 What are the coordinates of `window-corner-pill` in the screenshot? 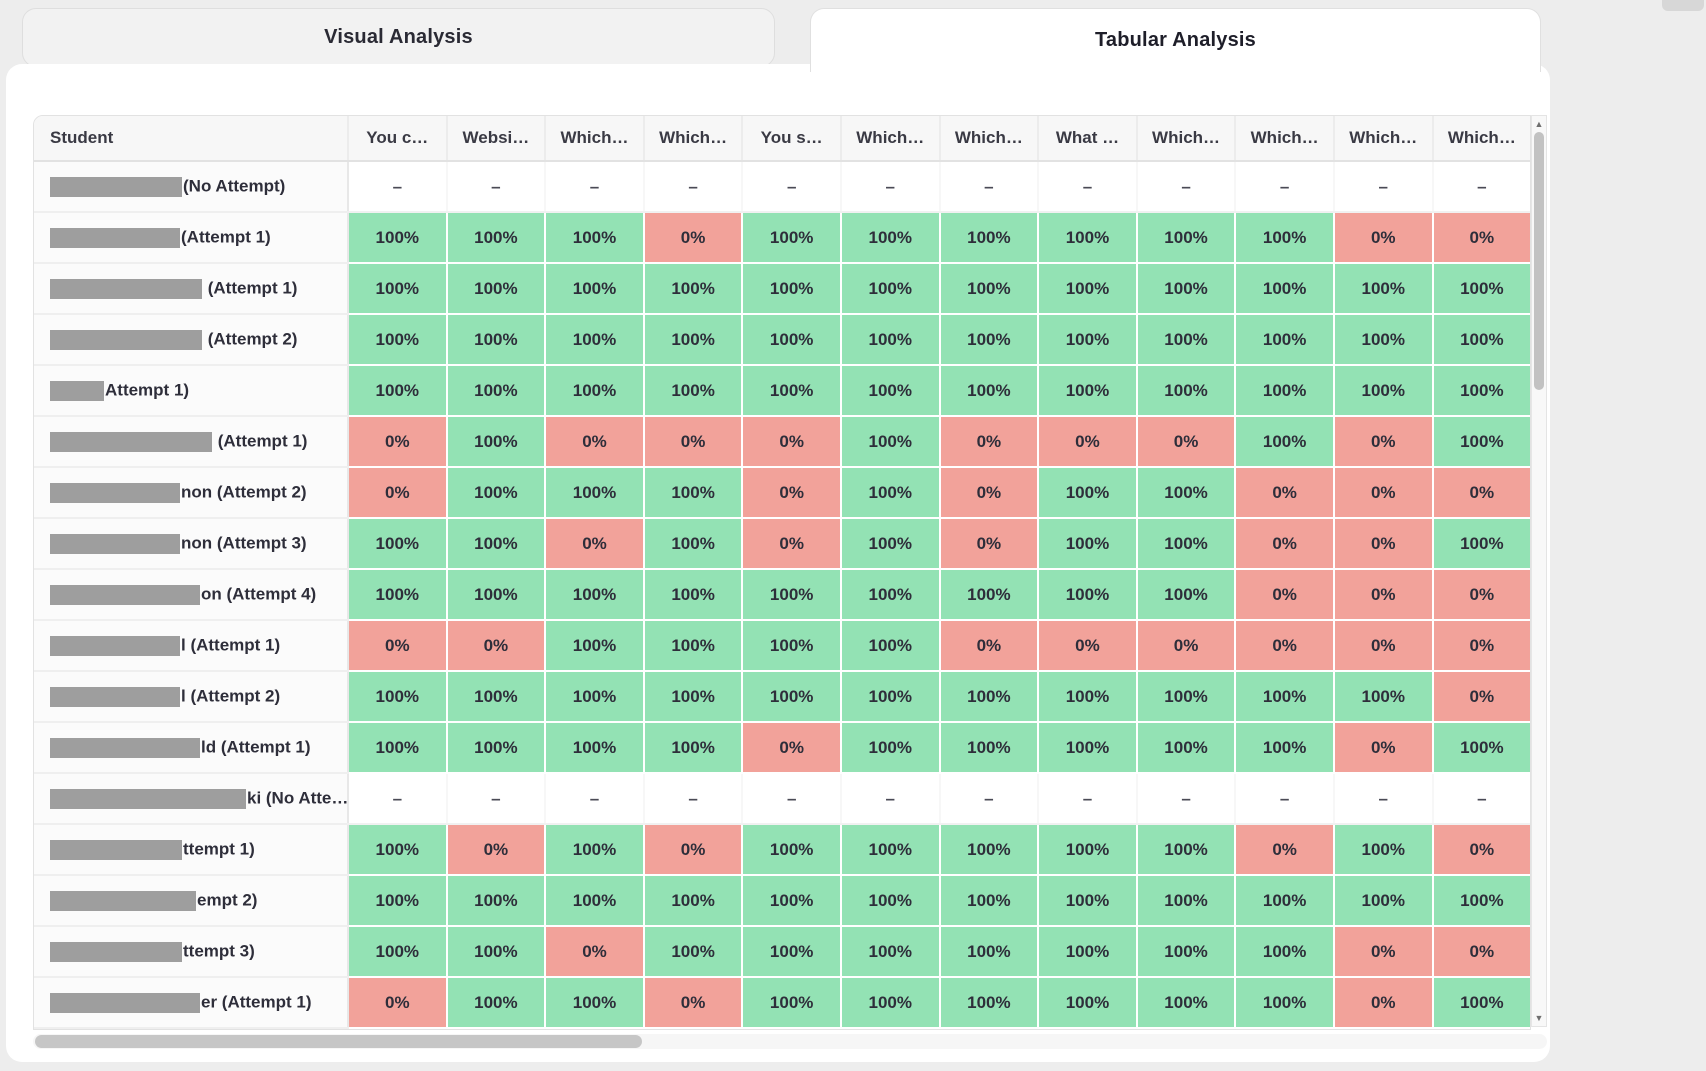 It's located at (1683, 5).